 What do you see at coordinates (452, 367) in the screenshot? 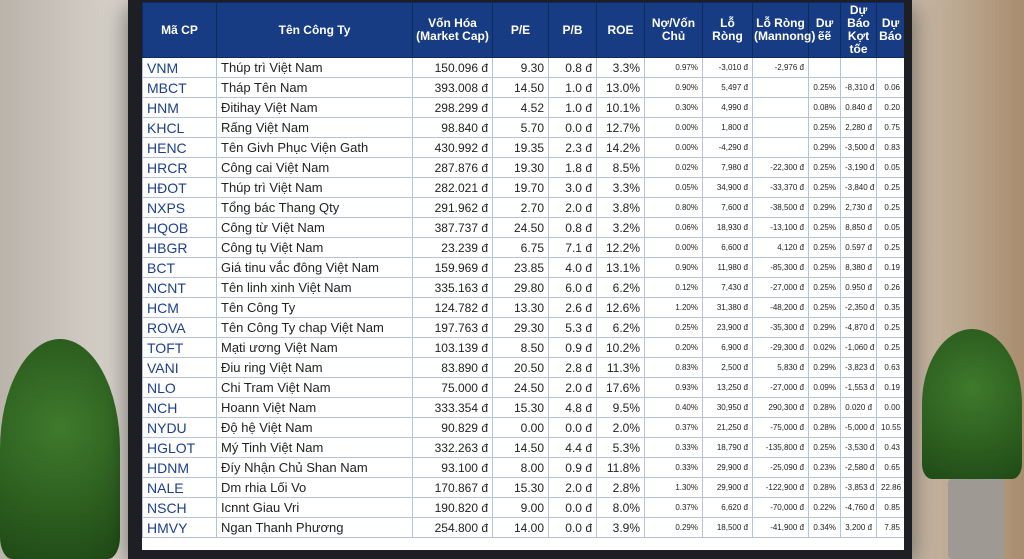
I see `table-cell: 83.890 đ` at bounding box center [452, 367].